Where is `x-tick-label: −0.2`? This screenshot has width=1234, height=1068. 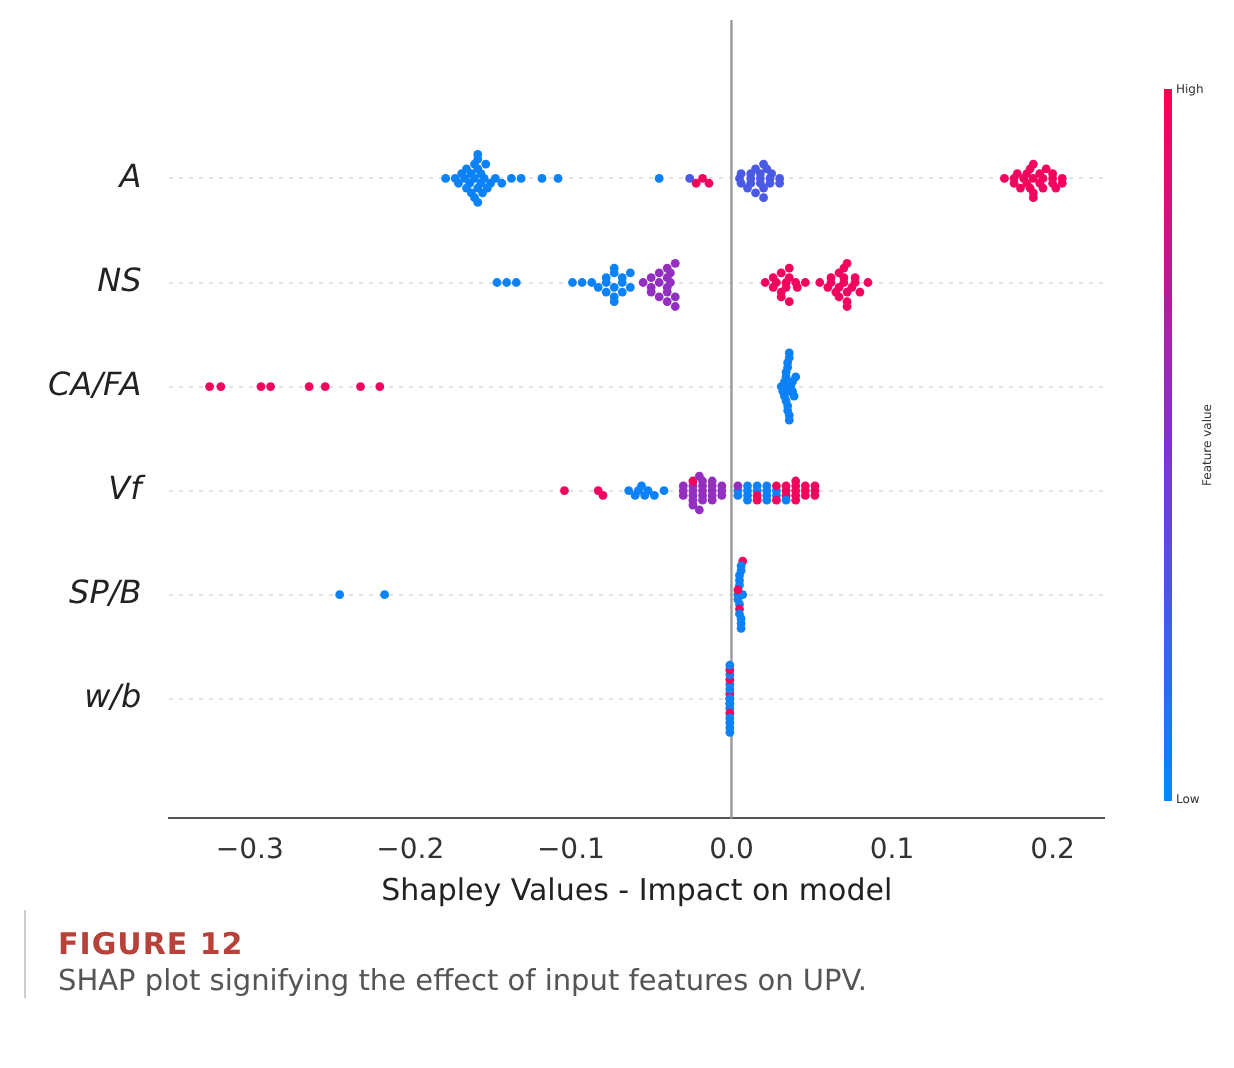 x-tick-label: −0.2 is located at coordinates (410, 850).